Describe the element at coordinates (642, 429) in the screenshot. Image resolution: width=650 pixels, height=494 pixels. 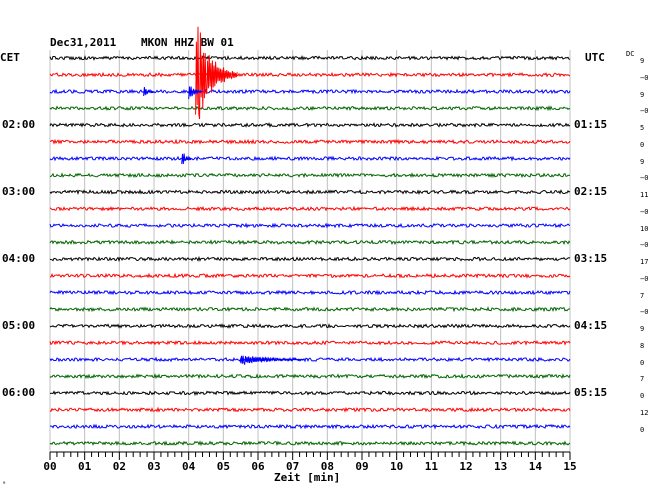
I see `dc-offset-22: 0` at that location.